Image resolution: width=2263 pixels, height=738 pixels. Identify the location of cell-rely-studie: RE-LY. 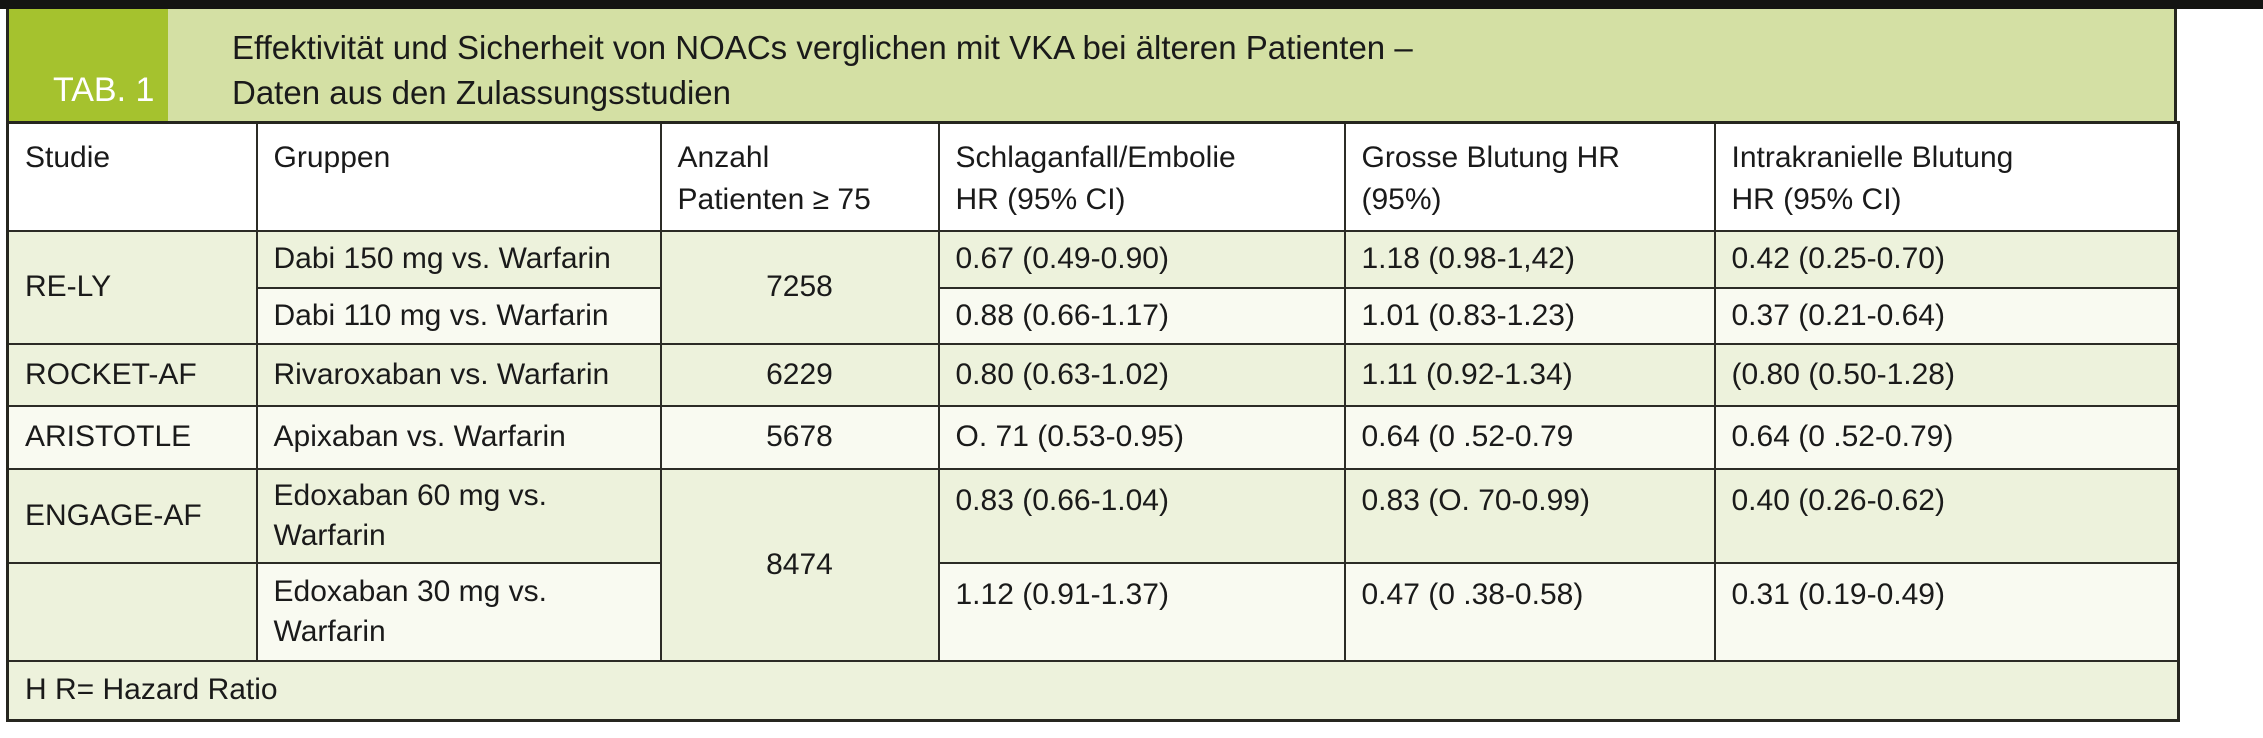
(132, 287).